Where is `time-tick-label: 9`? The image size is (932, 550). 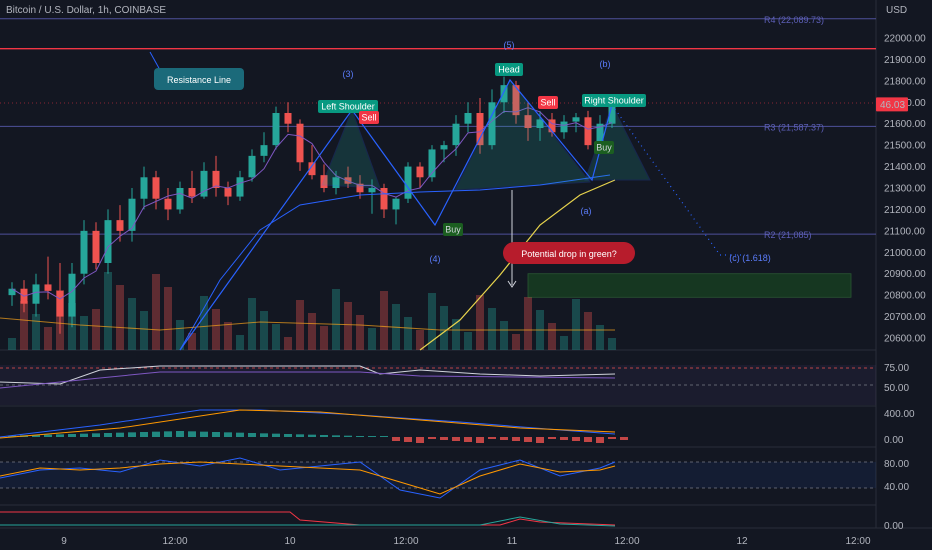 time-tick-label: 9 is located at coordinates (64, 541).